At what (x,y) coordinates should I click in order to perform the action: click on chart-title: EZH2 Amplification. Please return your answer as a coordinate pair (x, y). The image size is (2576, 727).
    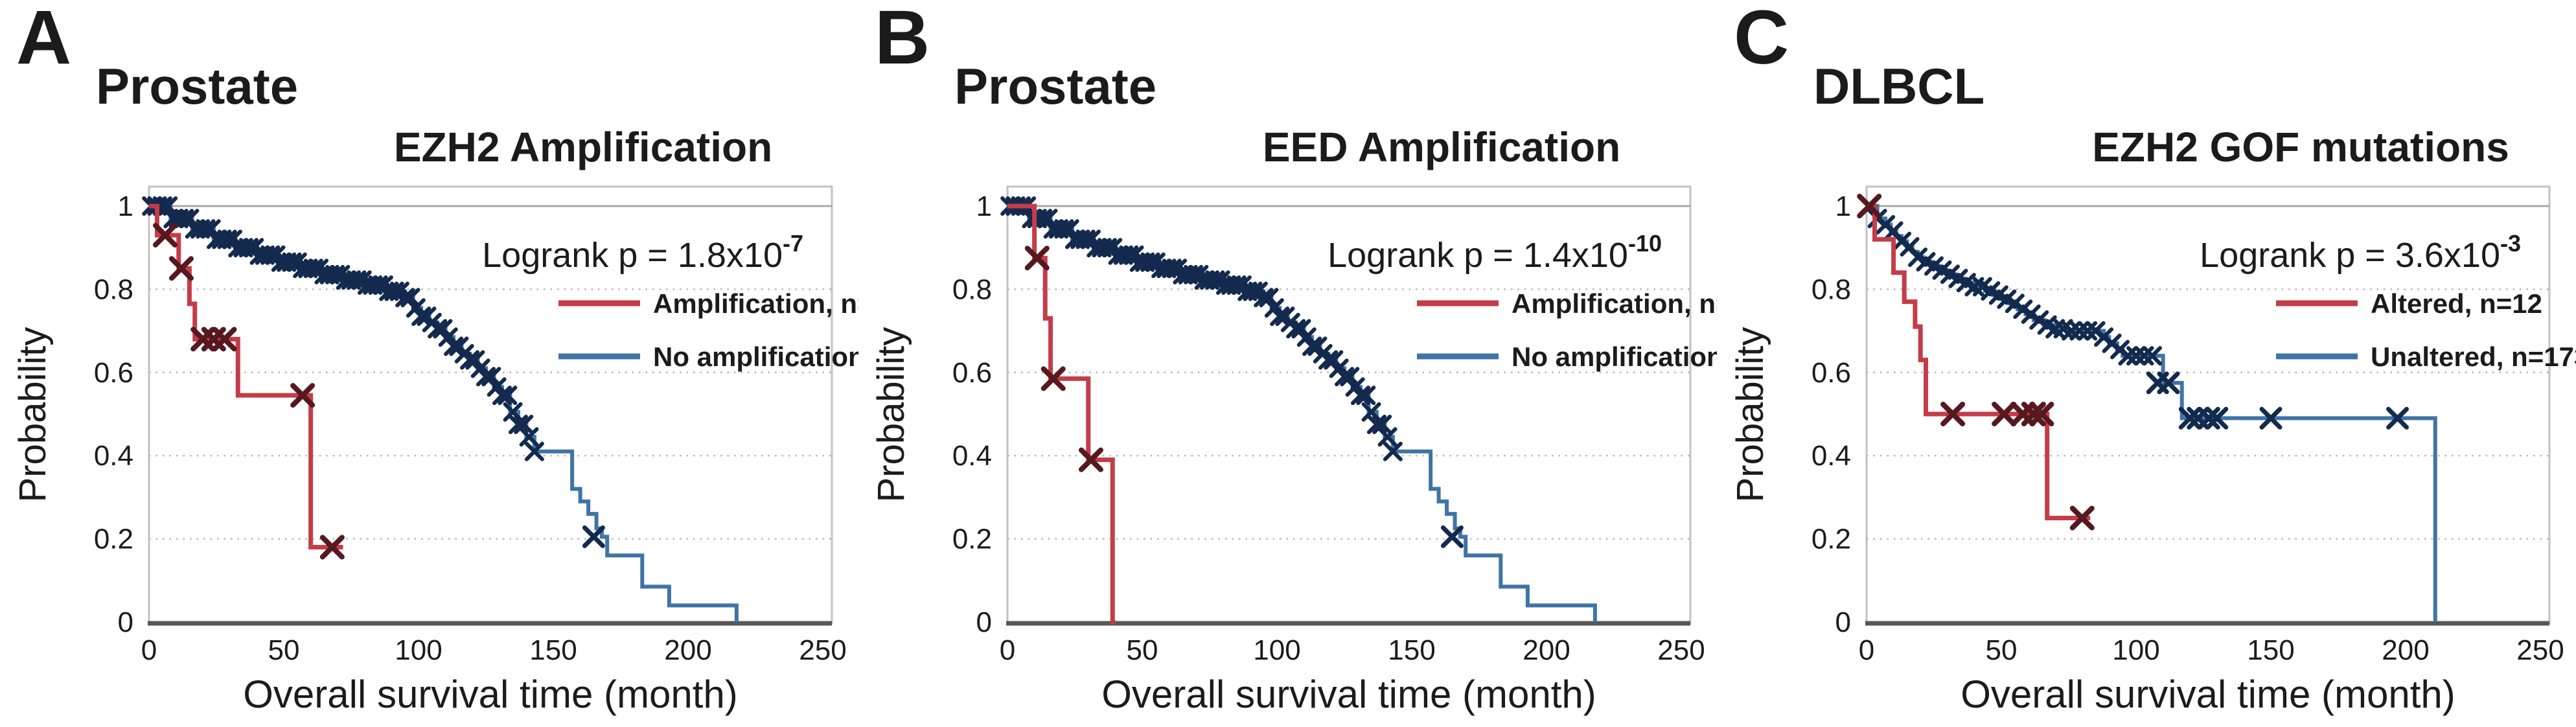
    Looking at the image, I should click on (583, 147).